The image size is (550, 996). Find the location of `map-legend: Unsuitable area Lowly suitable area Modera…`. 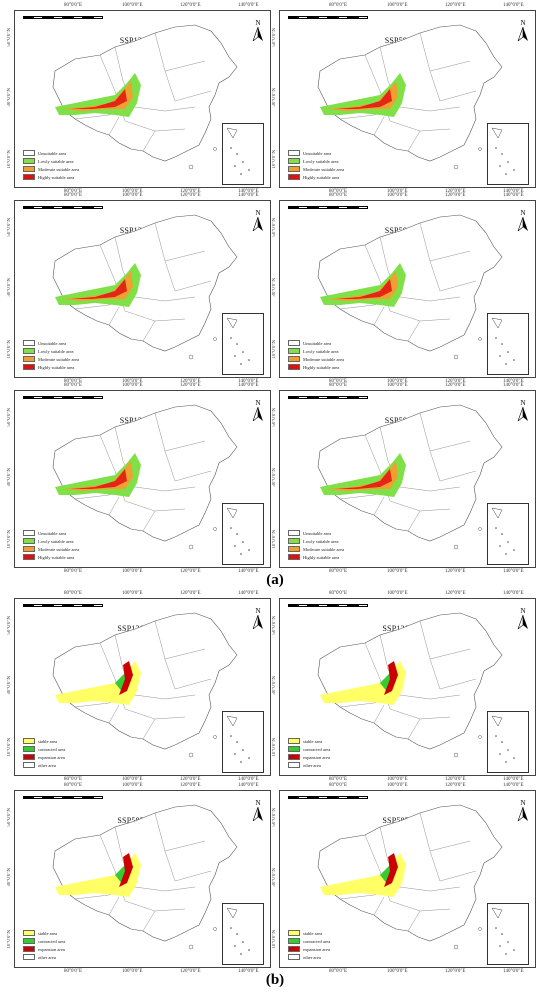

map-legend: Unsuitable area Lowly suitable area Modera… is located at coordinates (51, 545).